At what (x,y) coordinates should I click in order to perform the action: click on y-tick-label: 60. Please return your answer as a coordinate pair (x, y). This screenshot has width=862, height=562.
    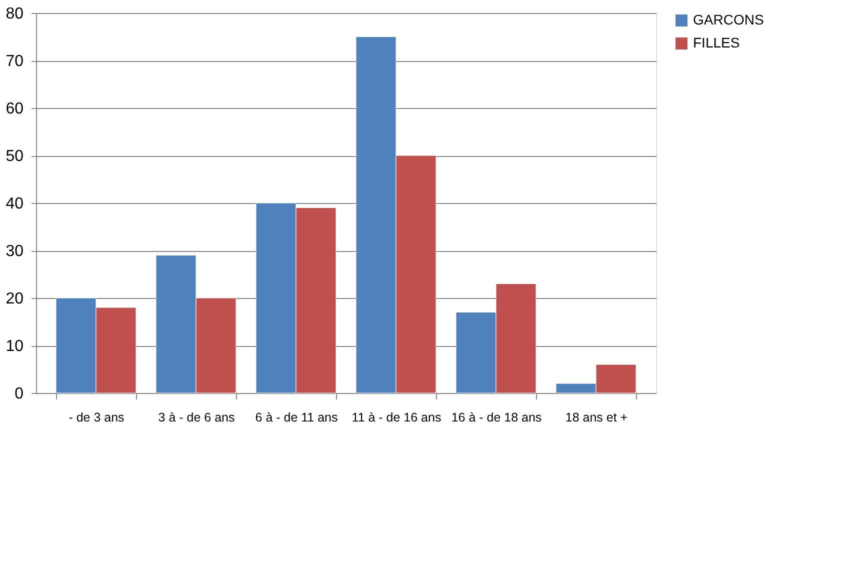
    Looking at the image, I should click on (15, 109).